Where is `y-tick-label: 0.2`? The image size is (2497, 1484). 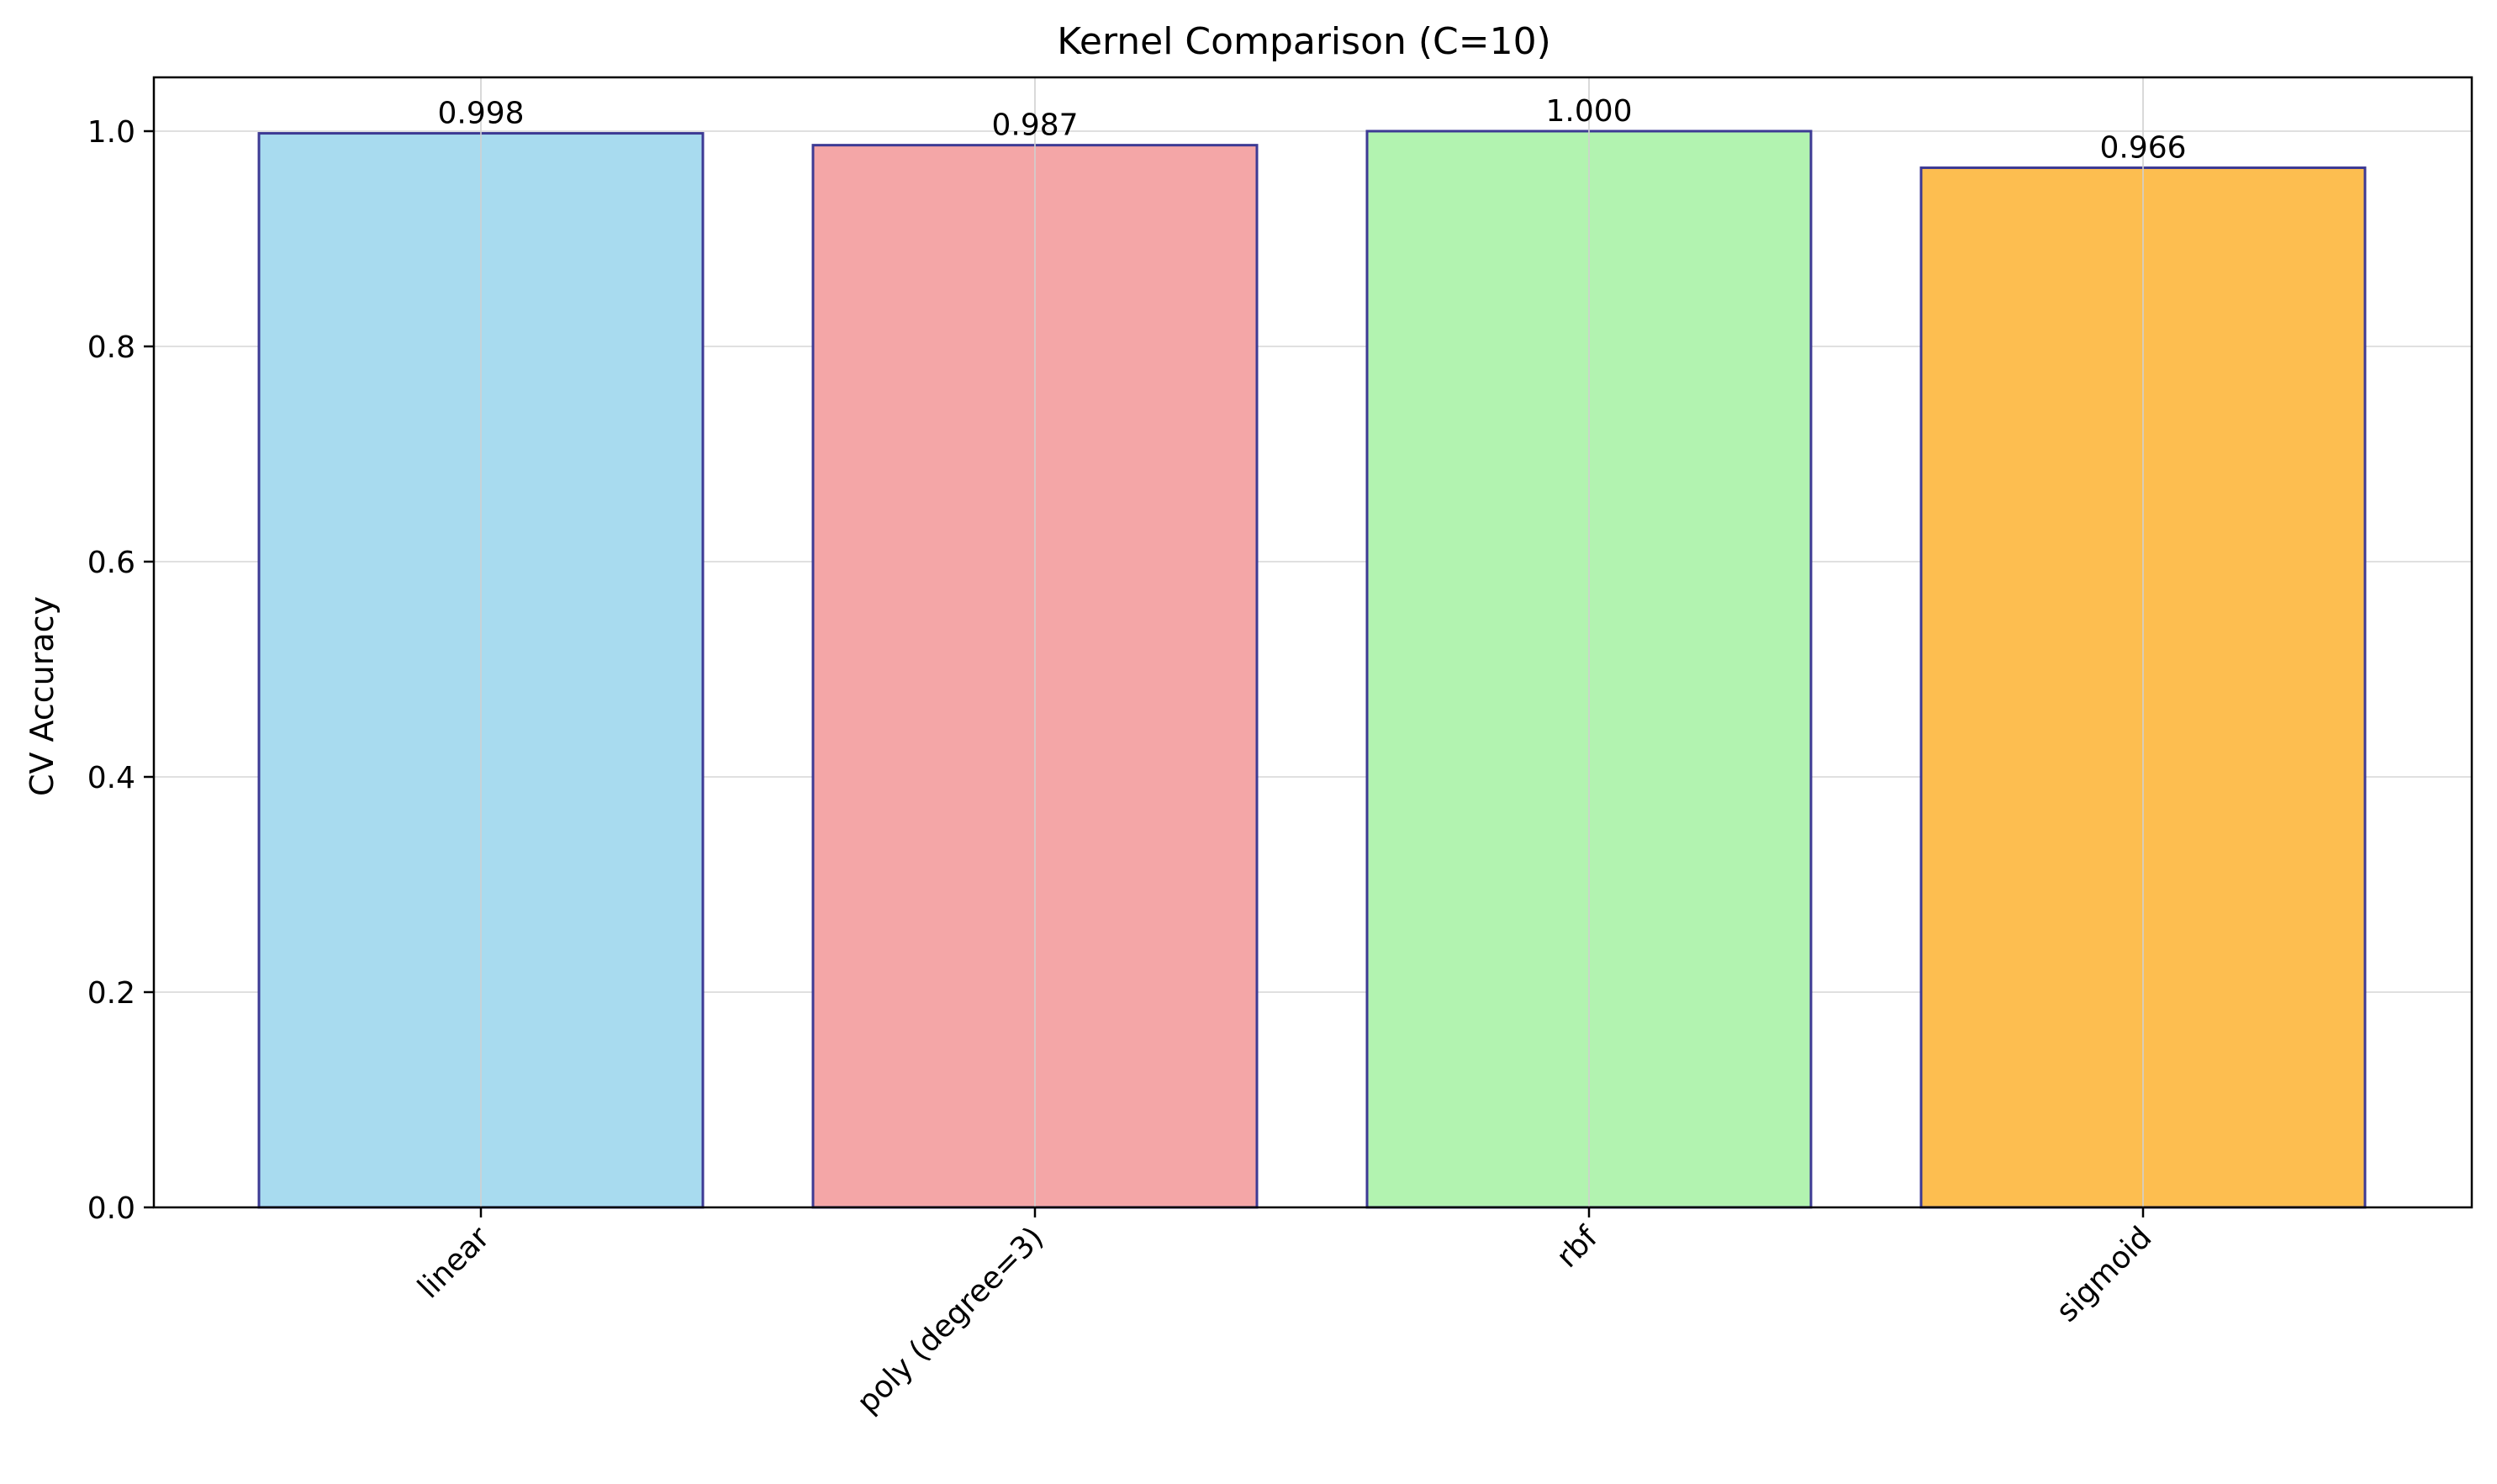
y-tick-label: 0.2 is located at coordinates (111, 993).